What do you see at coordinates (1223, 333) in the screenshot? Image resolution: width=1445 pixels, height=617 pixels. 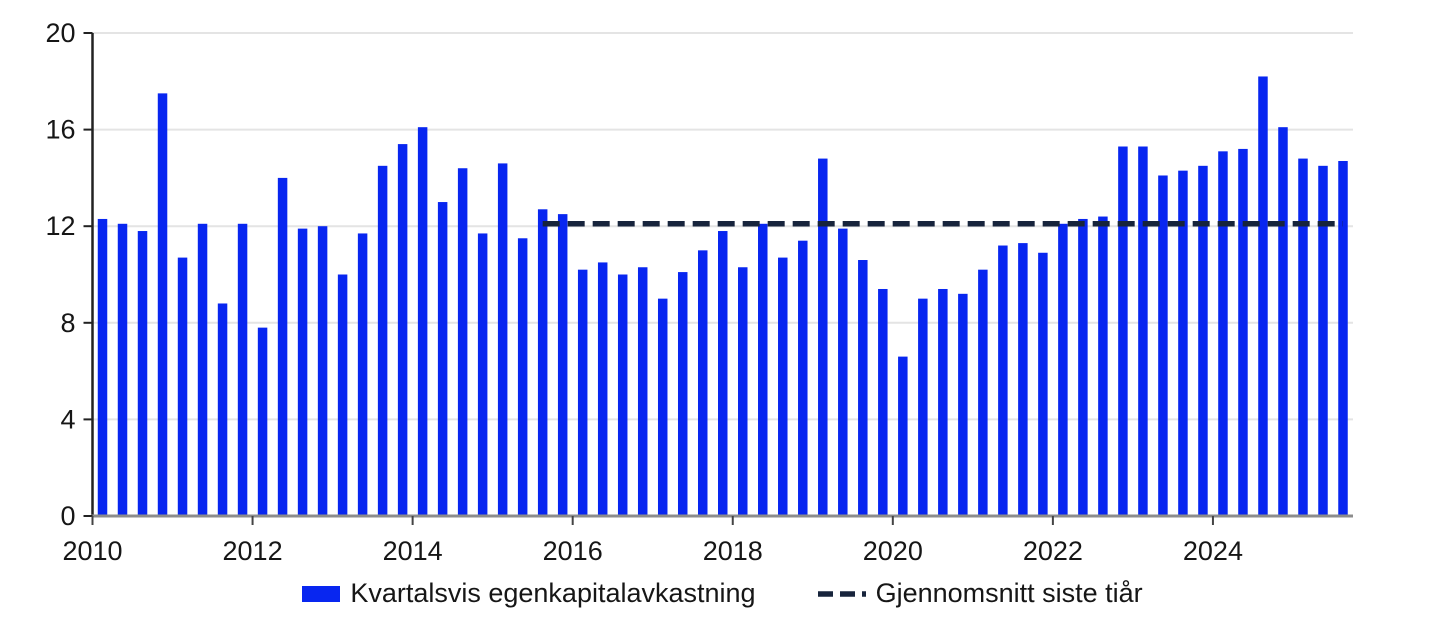 I see `bar-2024Q1` at bounding box center [1223, 333].